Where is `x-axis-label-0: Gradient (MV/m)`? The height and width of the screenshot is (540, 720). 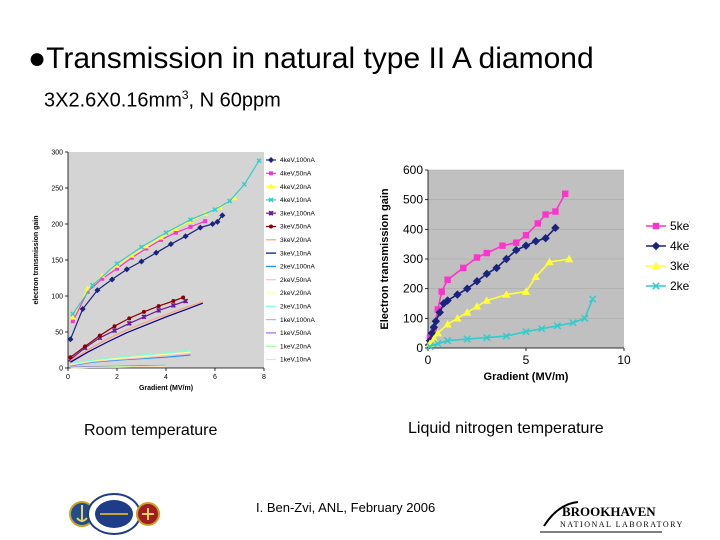 x-axis-label-0: Gradient (MV/m) is located at coordinates (166, 388).